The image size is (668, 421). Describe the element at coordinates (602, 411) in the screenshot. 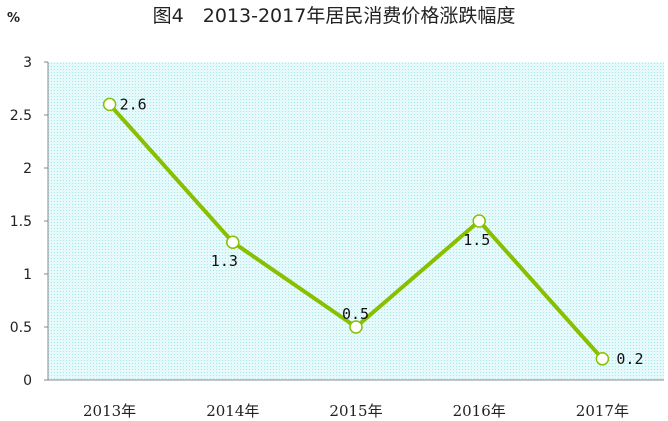

I see `x-tick-label: 2017年` at that location.